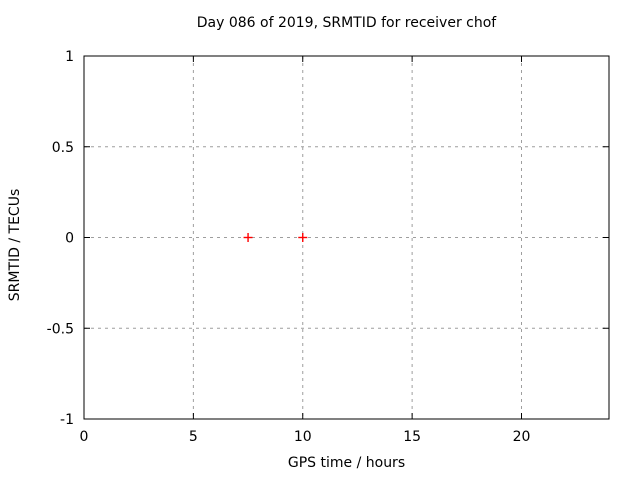 The height and width of the screenshot is (480, 640). I want to click on y-tick-label: -0.5, so click(60, 329).